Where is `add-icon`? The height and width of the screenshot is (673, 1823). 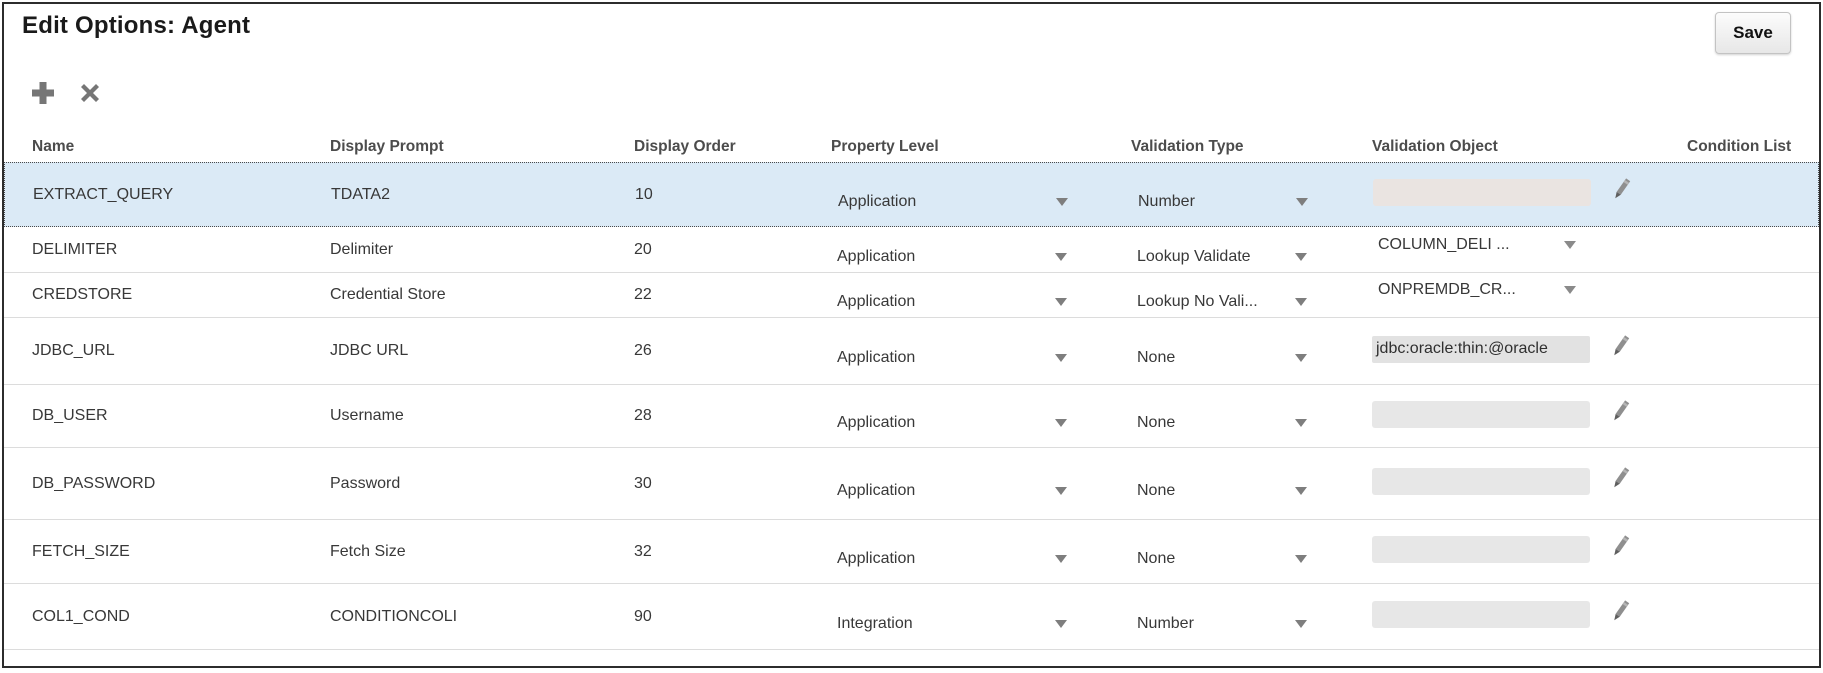
add-icon is located at coordinates (43, 93).